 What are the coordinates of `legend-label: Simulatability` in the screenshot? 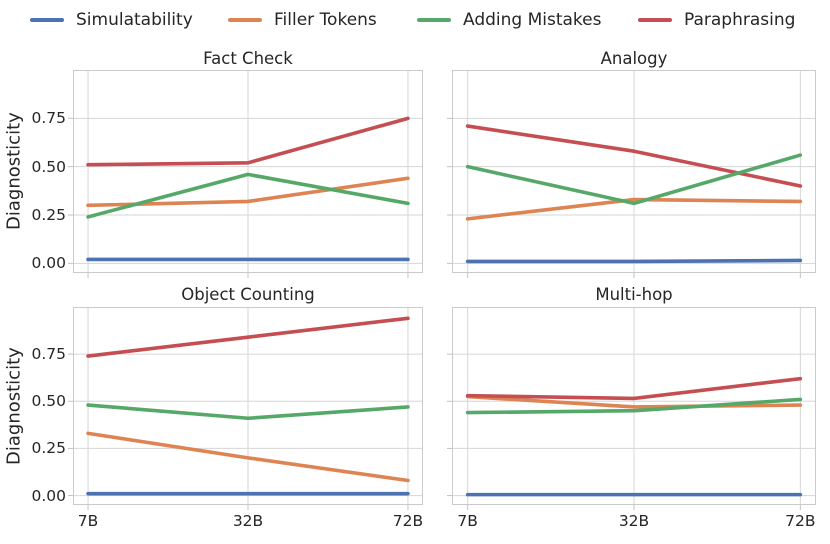 It's located at (134, 20).